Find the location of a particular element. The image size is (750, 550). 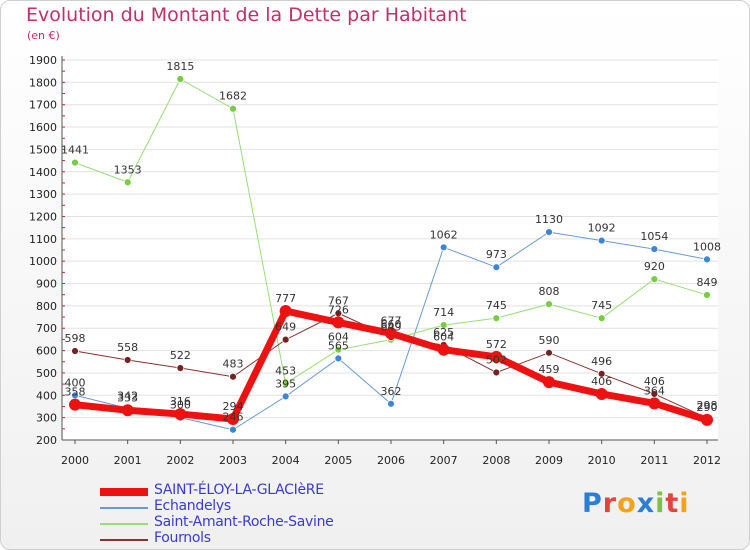

data-label: 920 is located at coordinates (654, 266).